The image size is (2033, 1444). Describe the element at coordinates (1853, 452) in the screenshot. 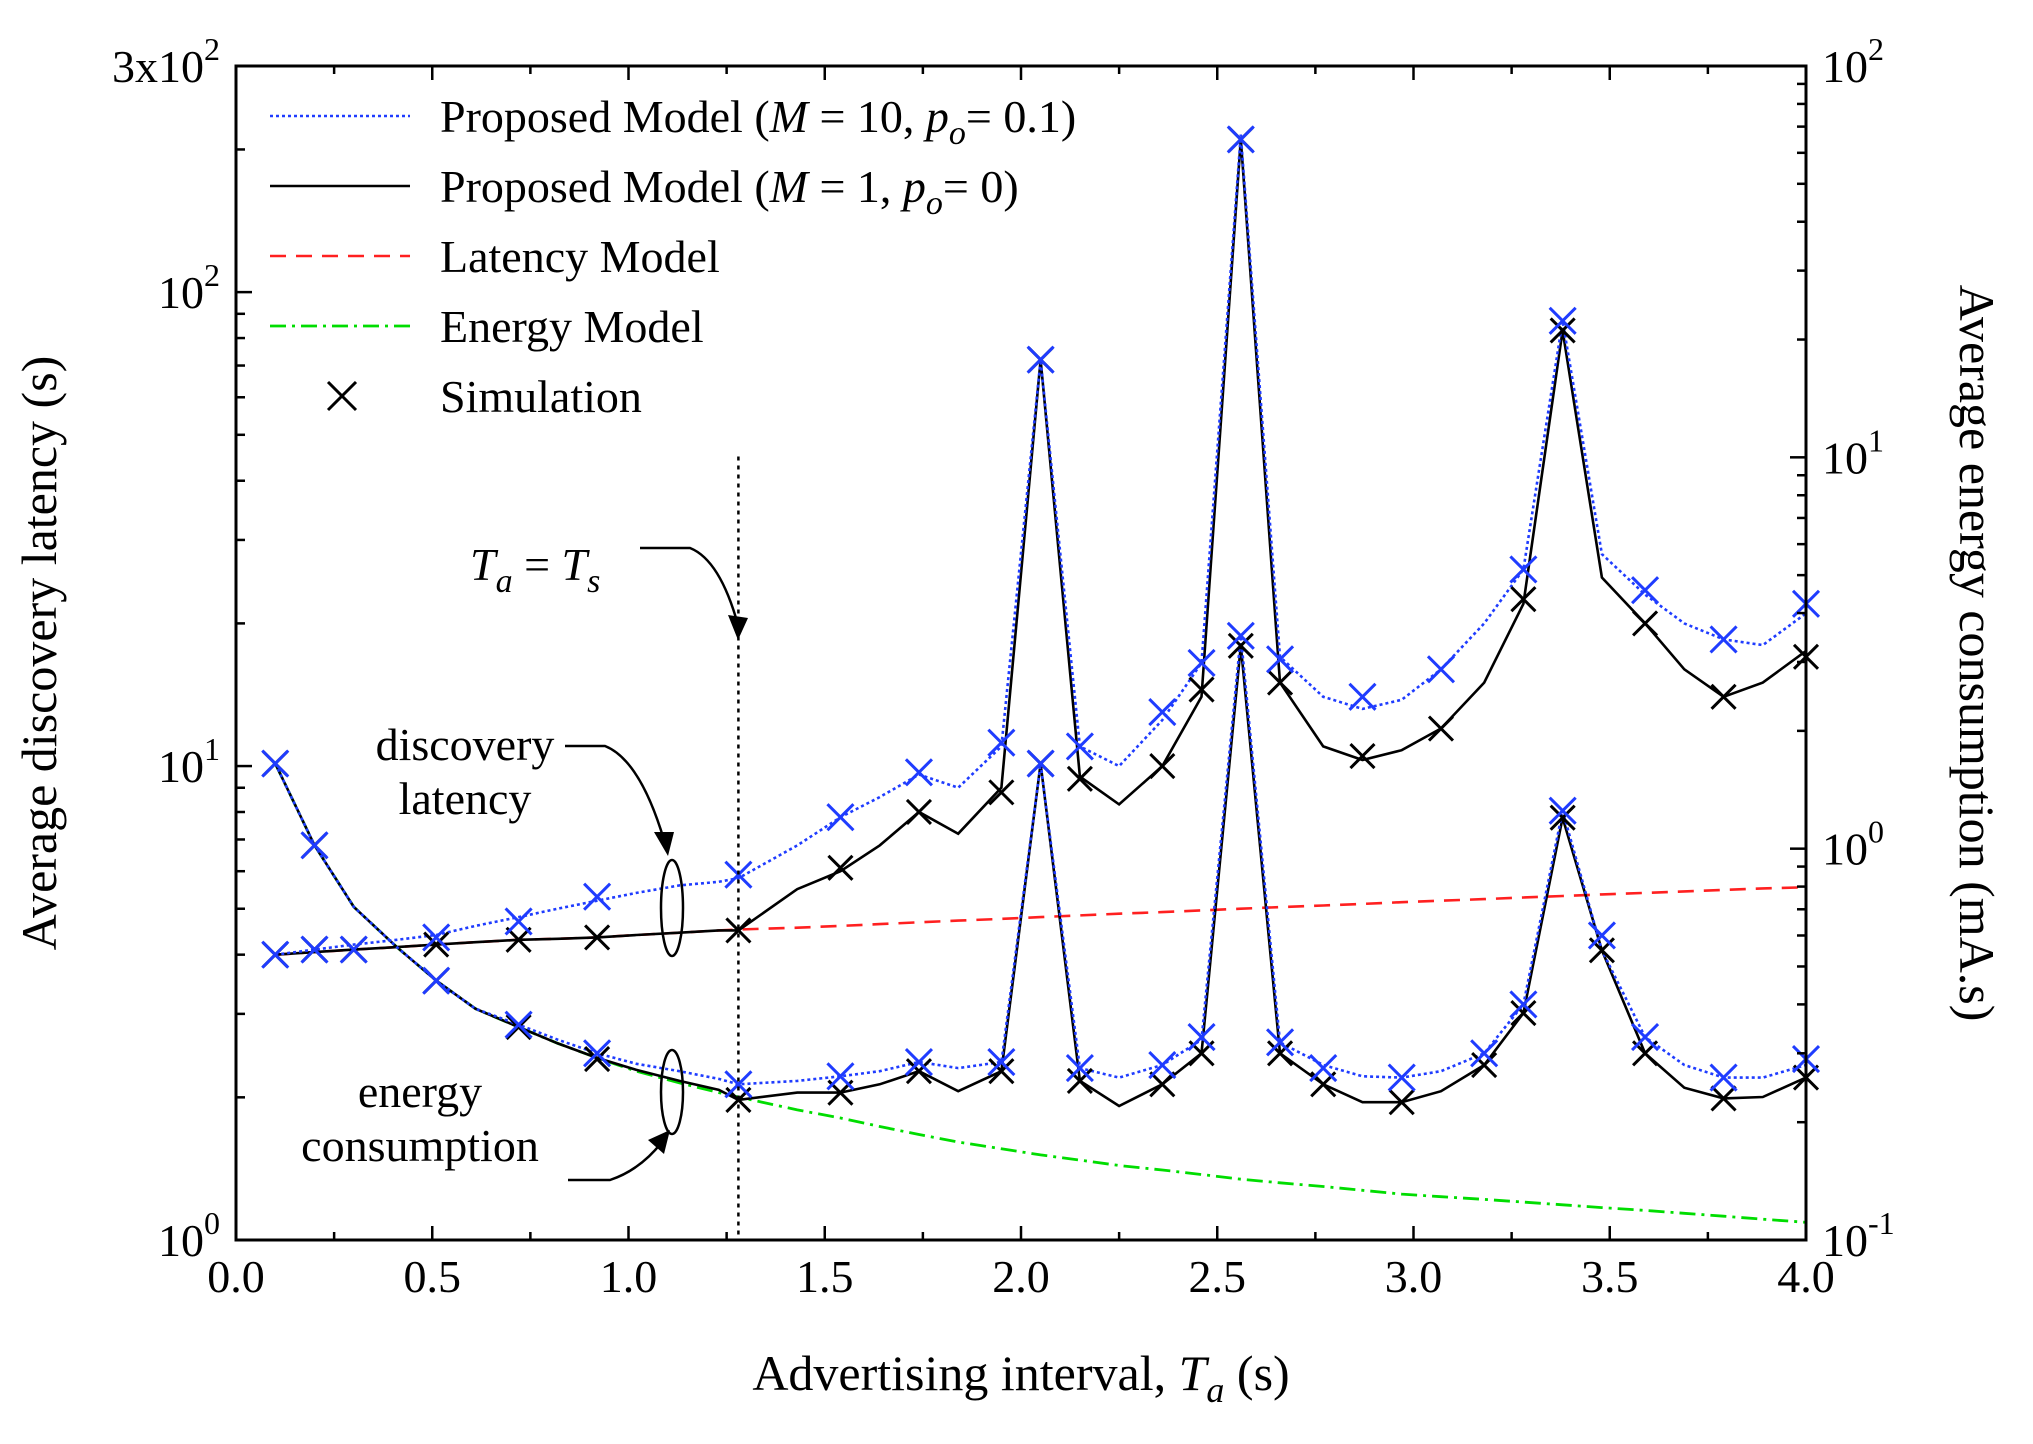

I see `y-right-tick-label: 10¹` at that location.